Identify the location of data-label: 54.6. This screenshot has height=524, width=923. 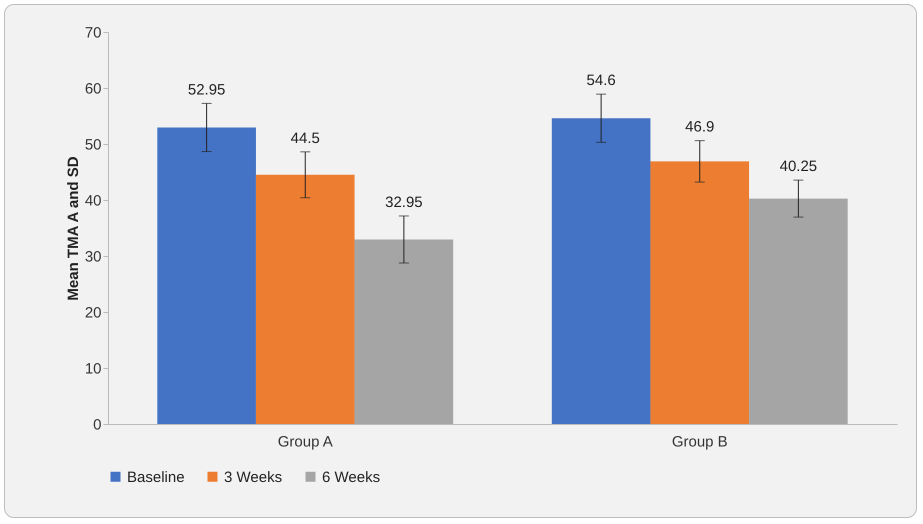
(601, 81).